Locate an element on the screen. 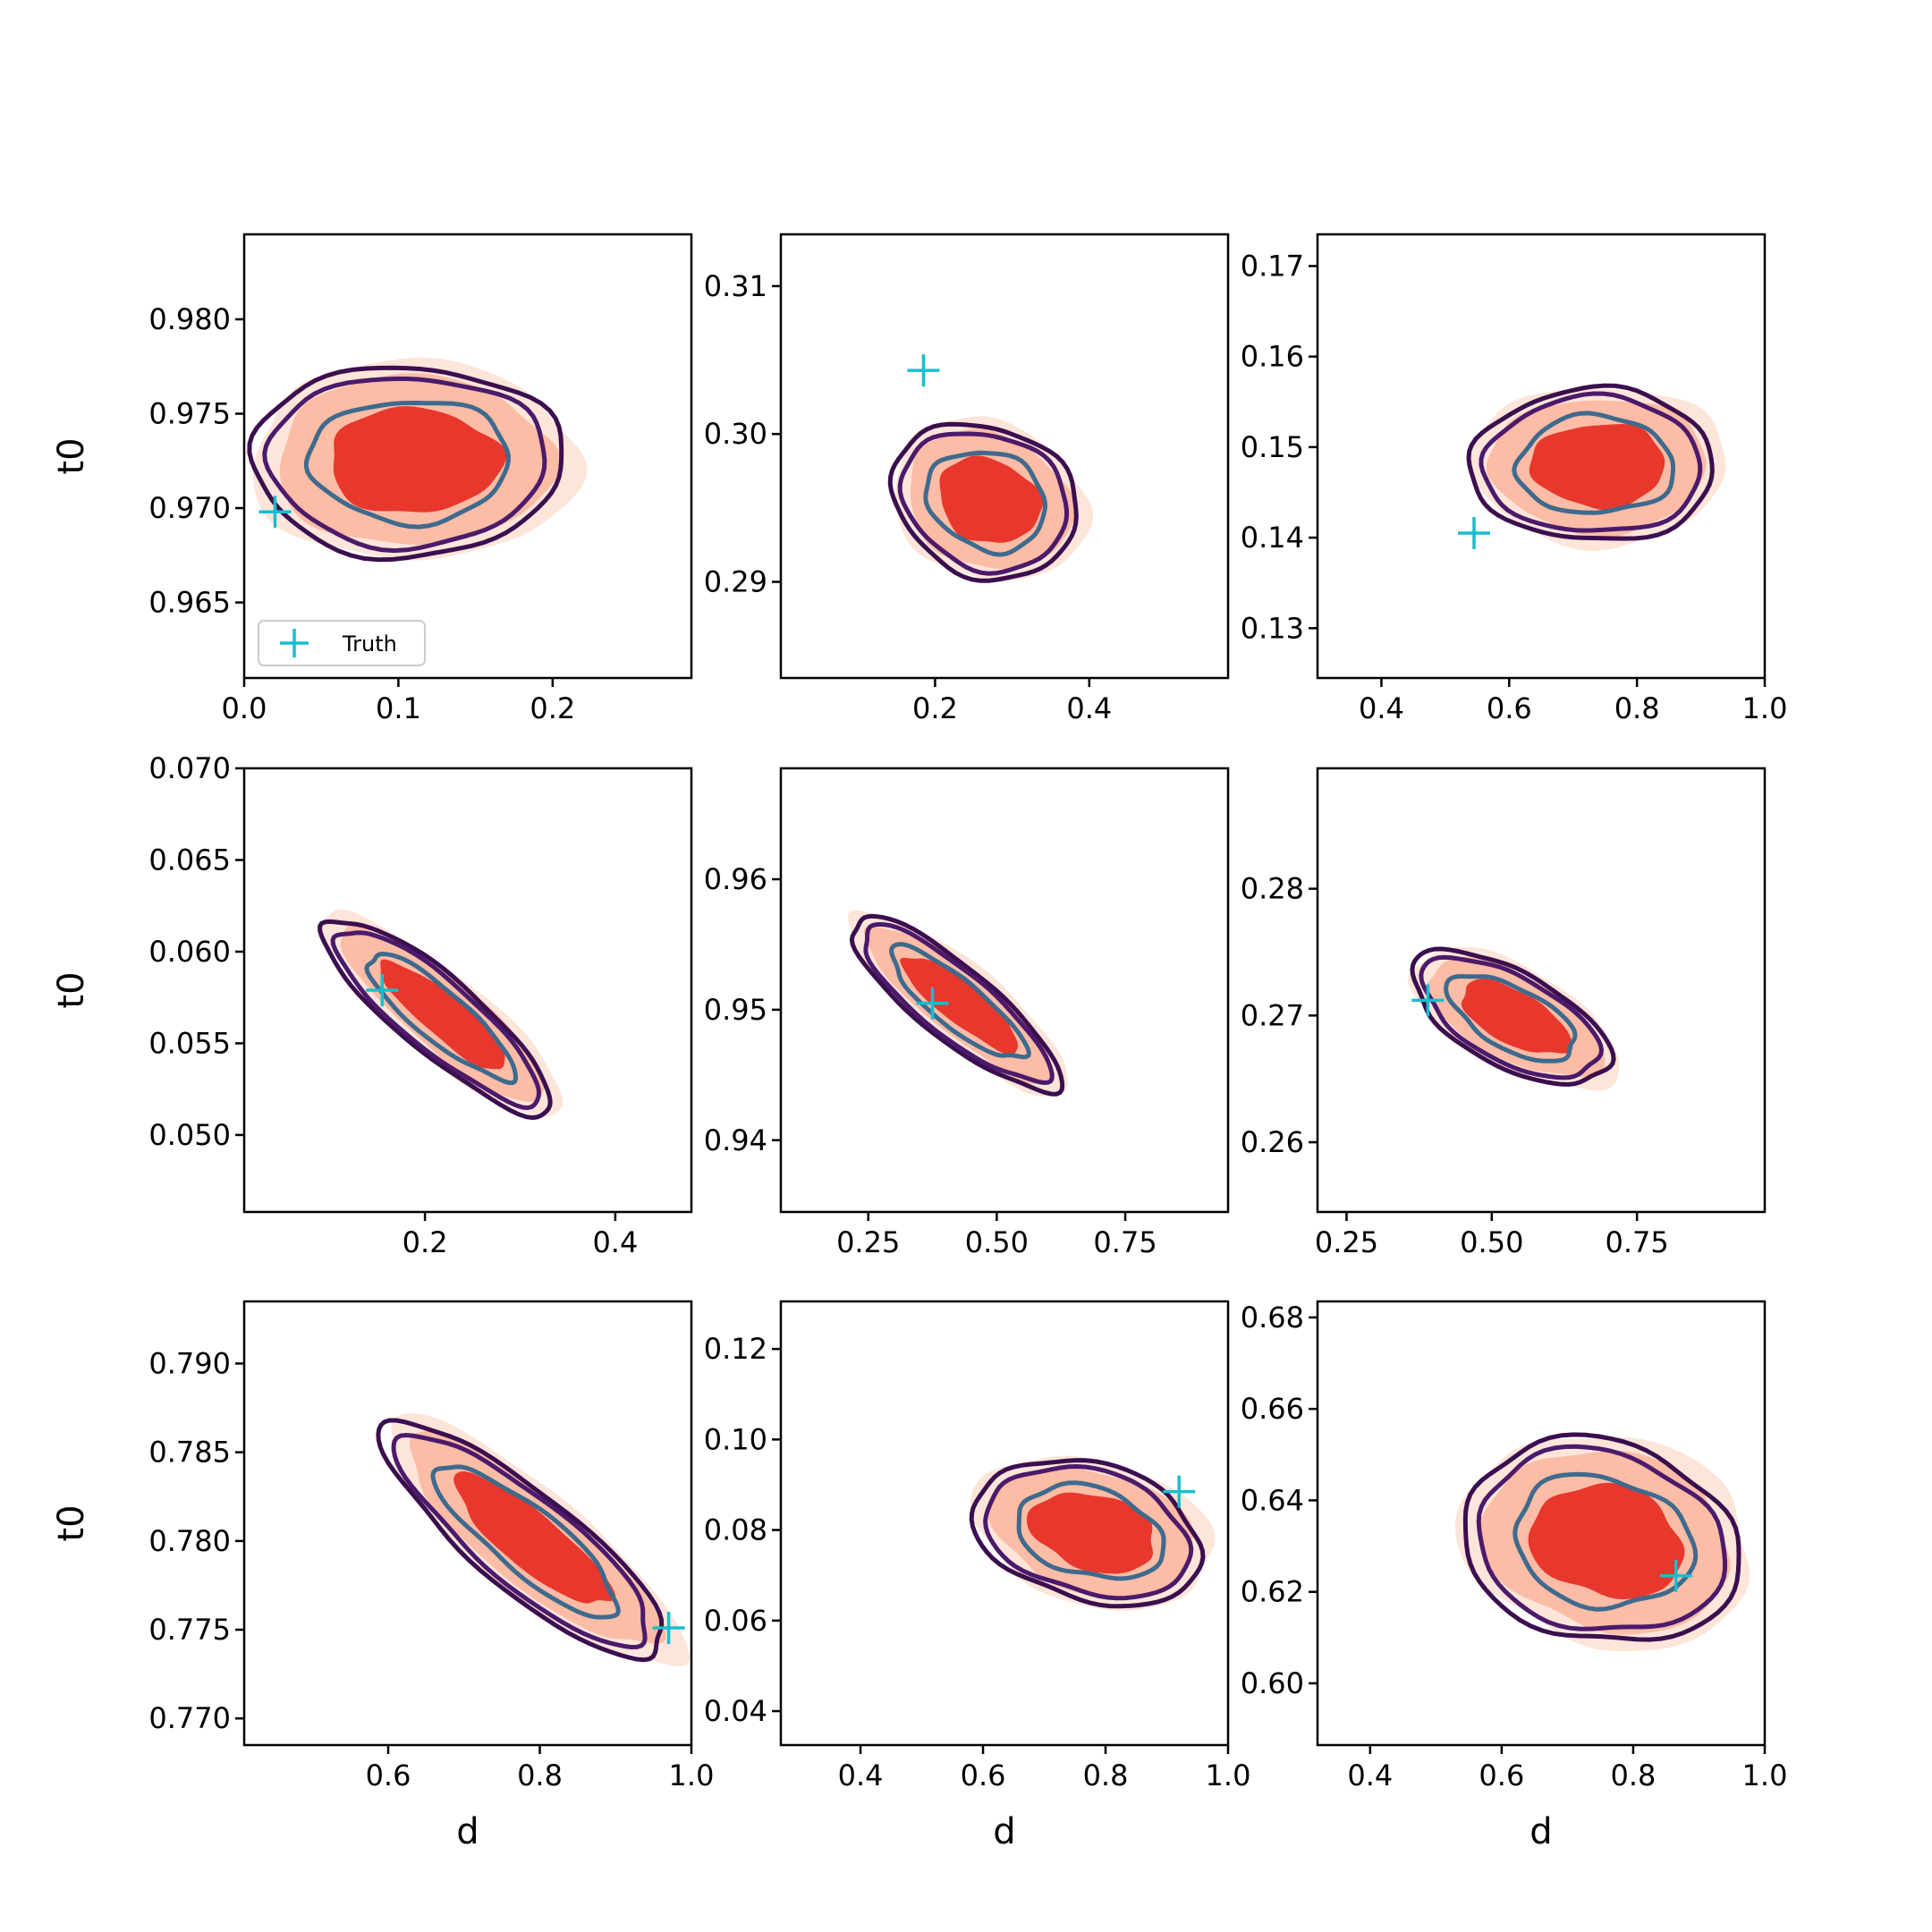 This screenshot has height=1932, width=1932. y-tick-label: 0.26 is located at coordinates (1272, 1142).